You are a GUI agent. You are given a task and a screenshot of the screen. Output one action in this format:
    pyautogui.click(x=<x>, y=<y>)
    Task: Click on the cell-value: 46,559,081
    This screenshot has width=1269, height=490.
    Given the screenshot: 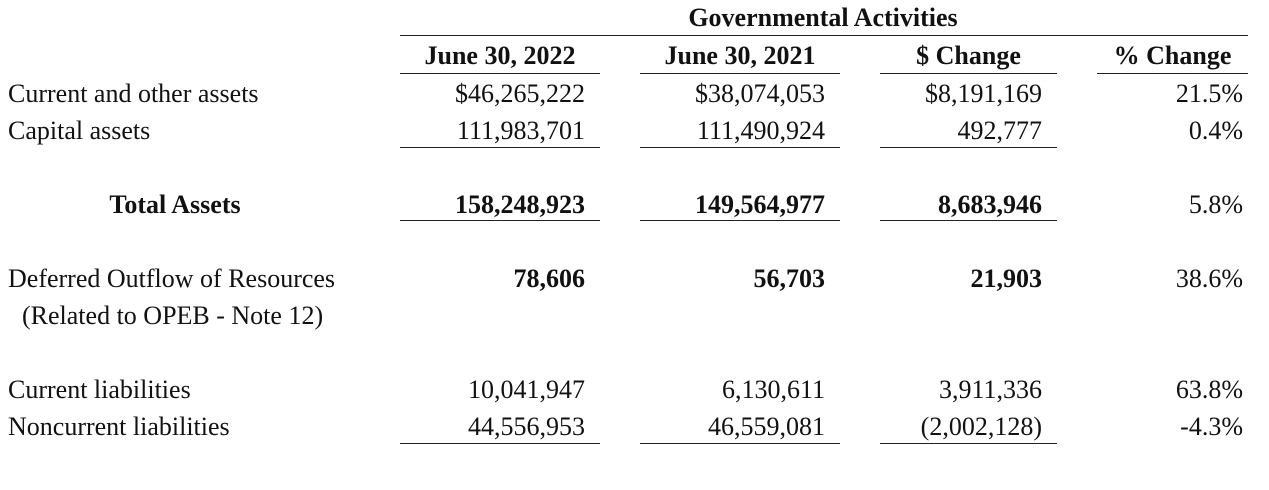 What is the action you would take?
    pyautogui.click(x=766, y=426)
    